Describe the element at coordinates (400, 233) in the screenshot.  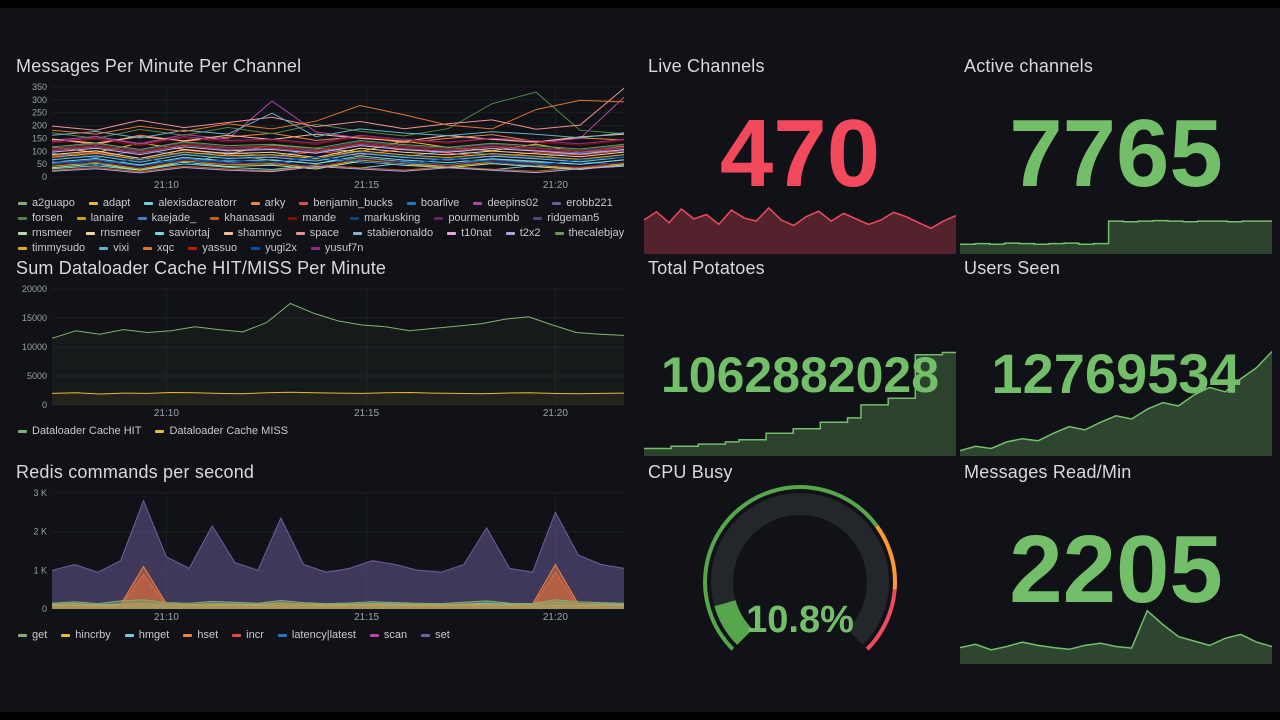
I see `legend-label: stabieronaldo` at that location.